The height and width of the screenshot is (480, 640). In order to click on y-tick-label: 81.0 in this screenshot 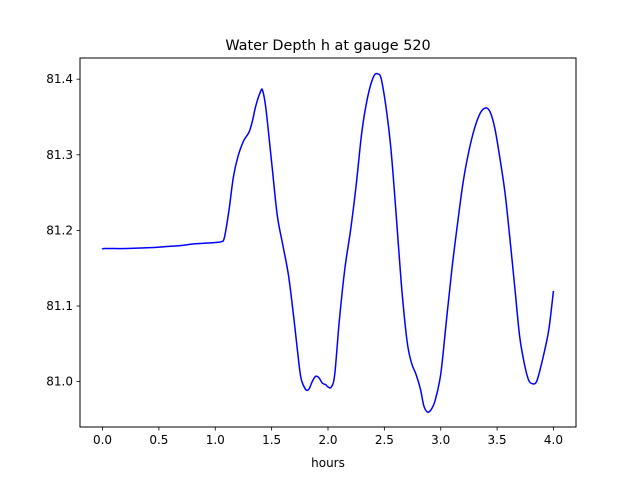, I will do `click(59, 382)`.